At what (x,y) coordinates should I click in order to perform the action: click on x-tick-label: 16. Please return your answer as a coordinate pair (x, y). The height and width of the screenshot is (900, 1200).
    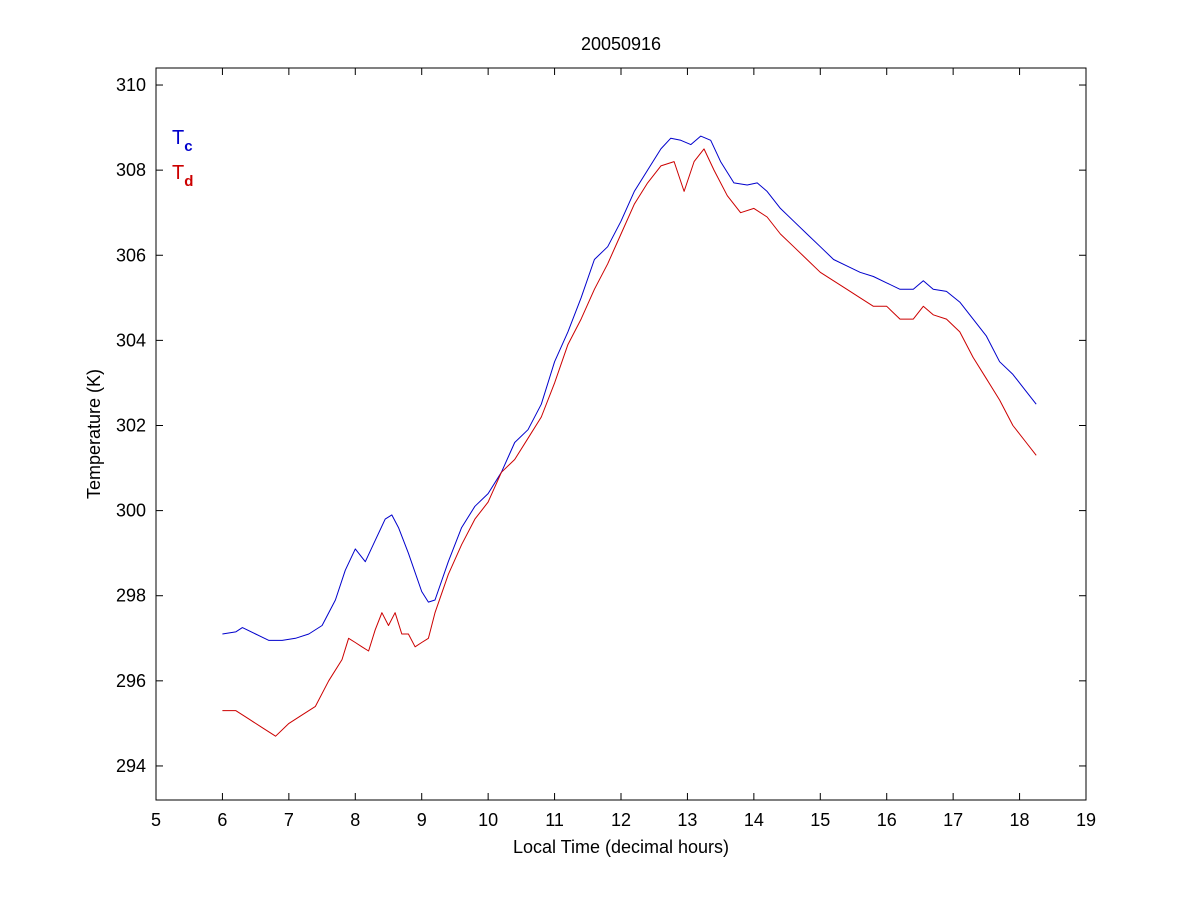
    Looking at the image, I should click on (887, 820).